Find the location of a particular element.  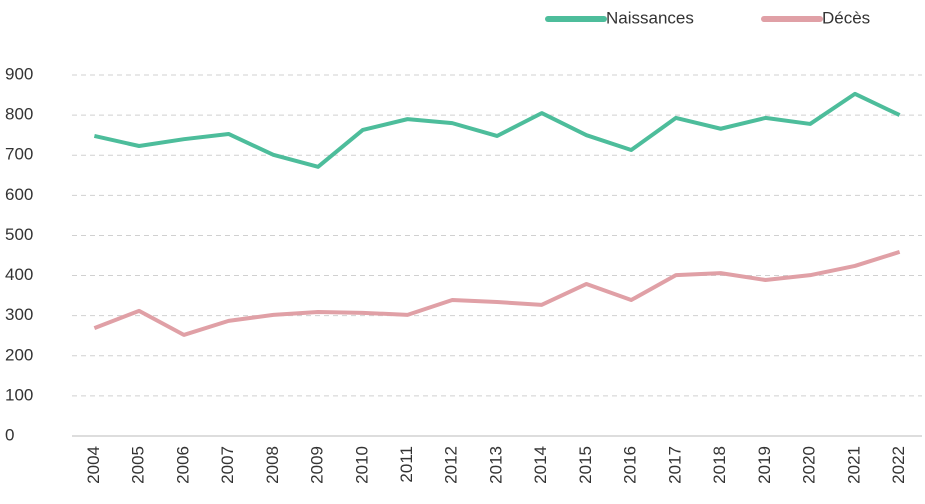

y-tick-label: 400 is located at coordinates (19, 274).